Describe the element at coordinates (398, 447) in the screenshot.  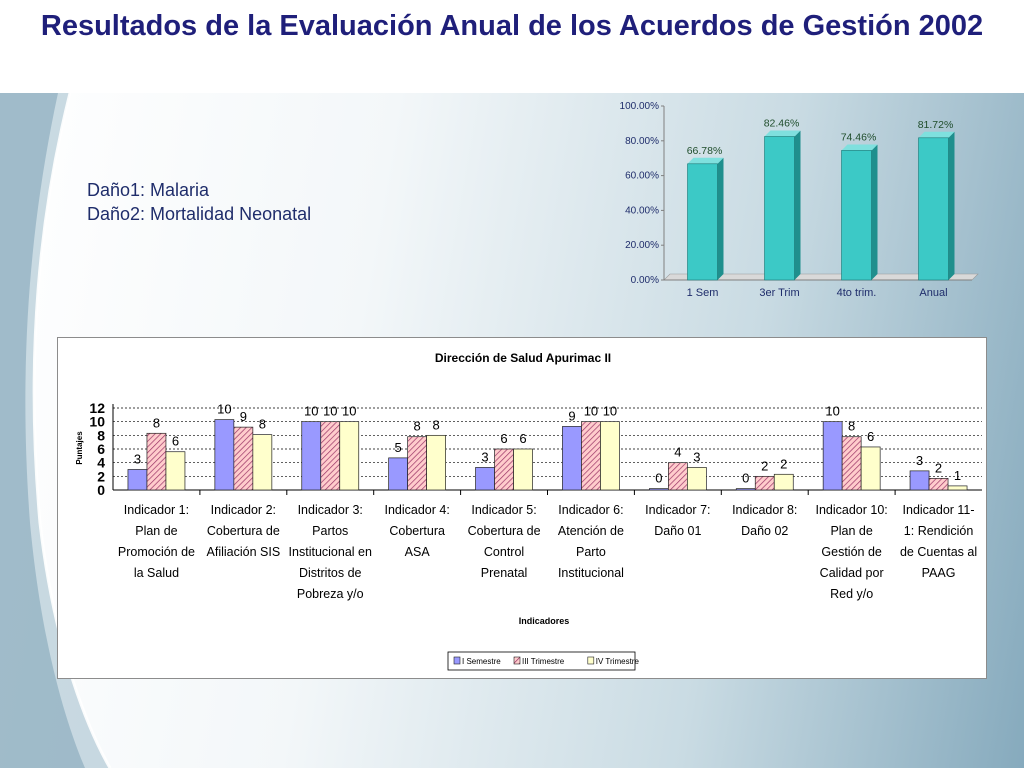
I see `chart2-data-label: 5` at that location.